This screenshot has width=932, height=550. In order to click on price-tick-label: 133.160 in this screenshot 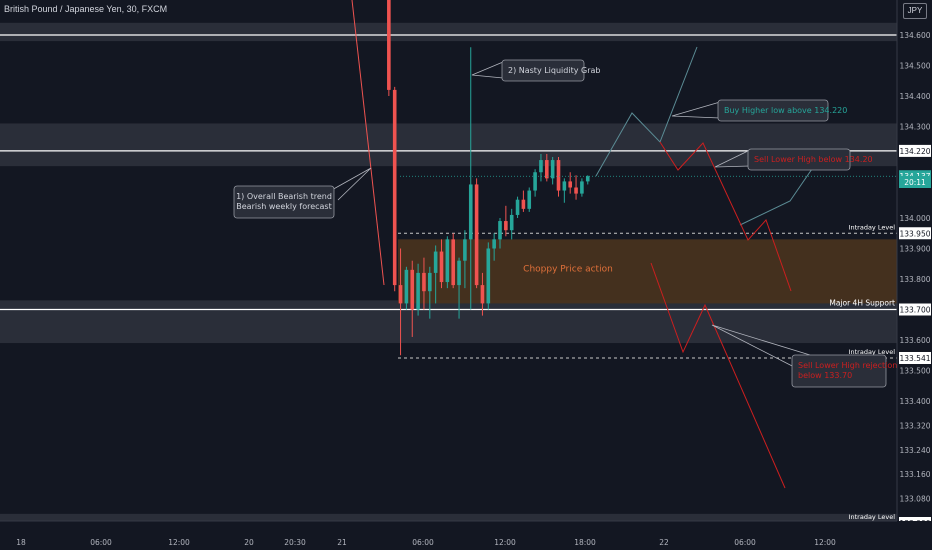, I will do `click(914, 474)`.